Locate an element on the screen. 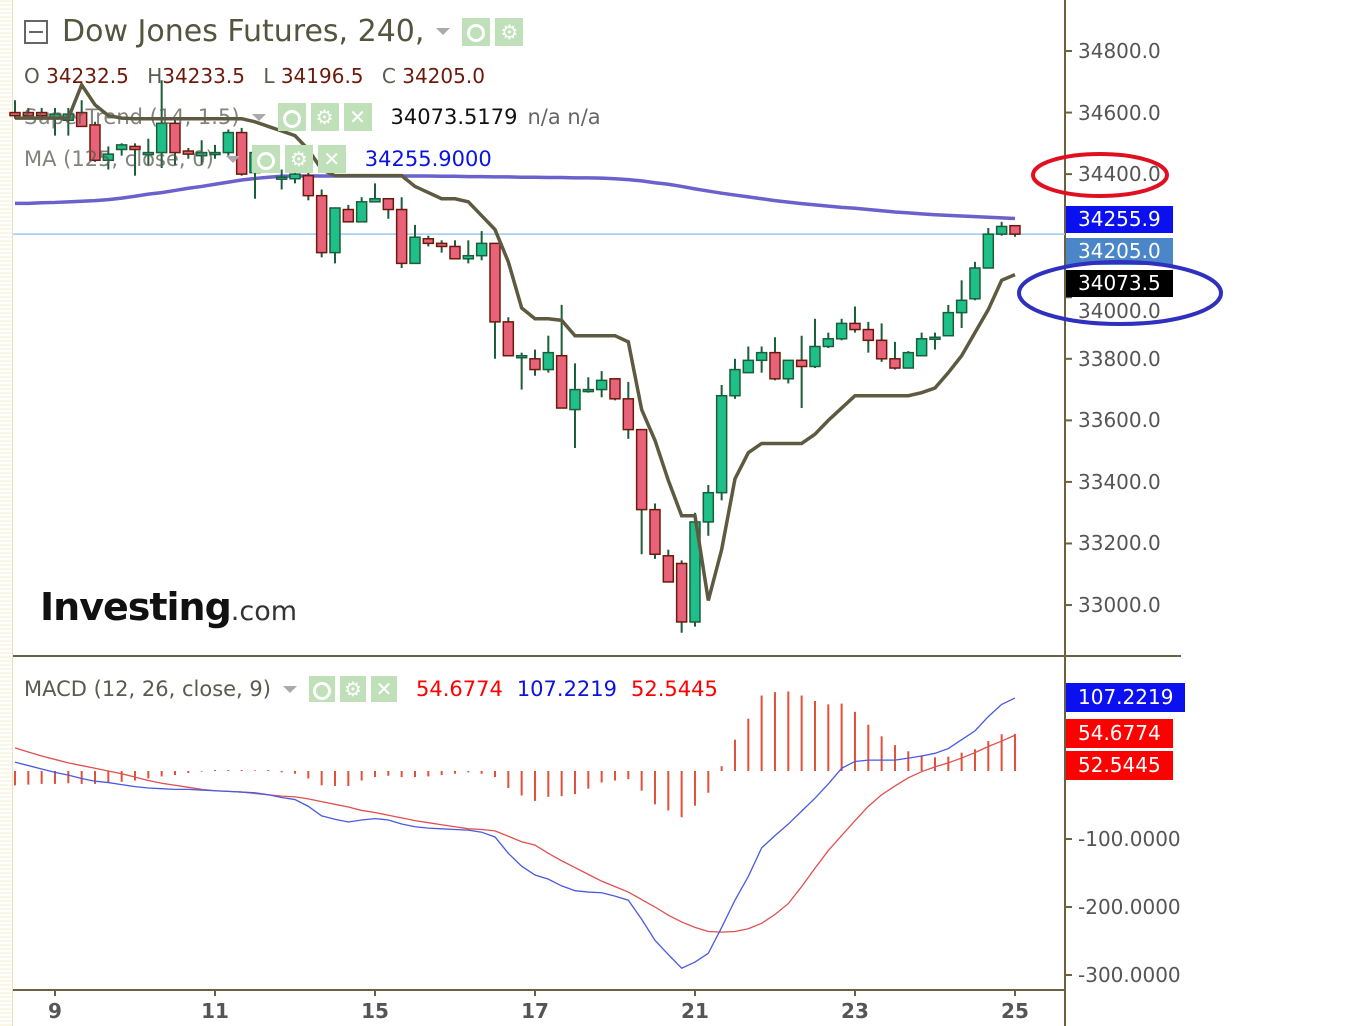 This screenshot has height=1026, width=1366. high-value: 34233.5 is located at coordinates (203, 76).